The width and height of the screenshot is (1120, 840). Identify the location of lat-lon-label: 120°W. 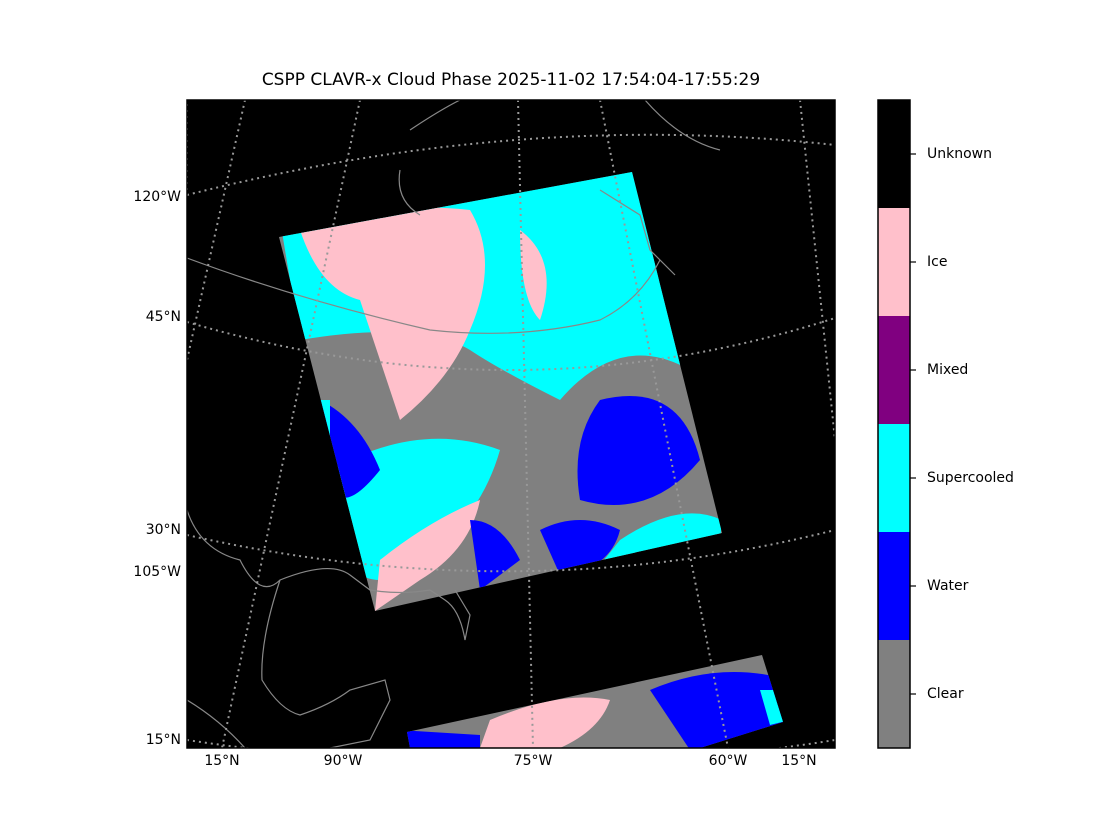
(157, 197).